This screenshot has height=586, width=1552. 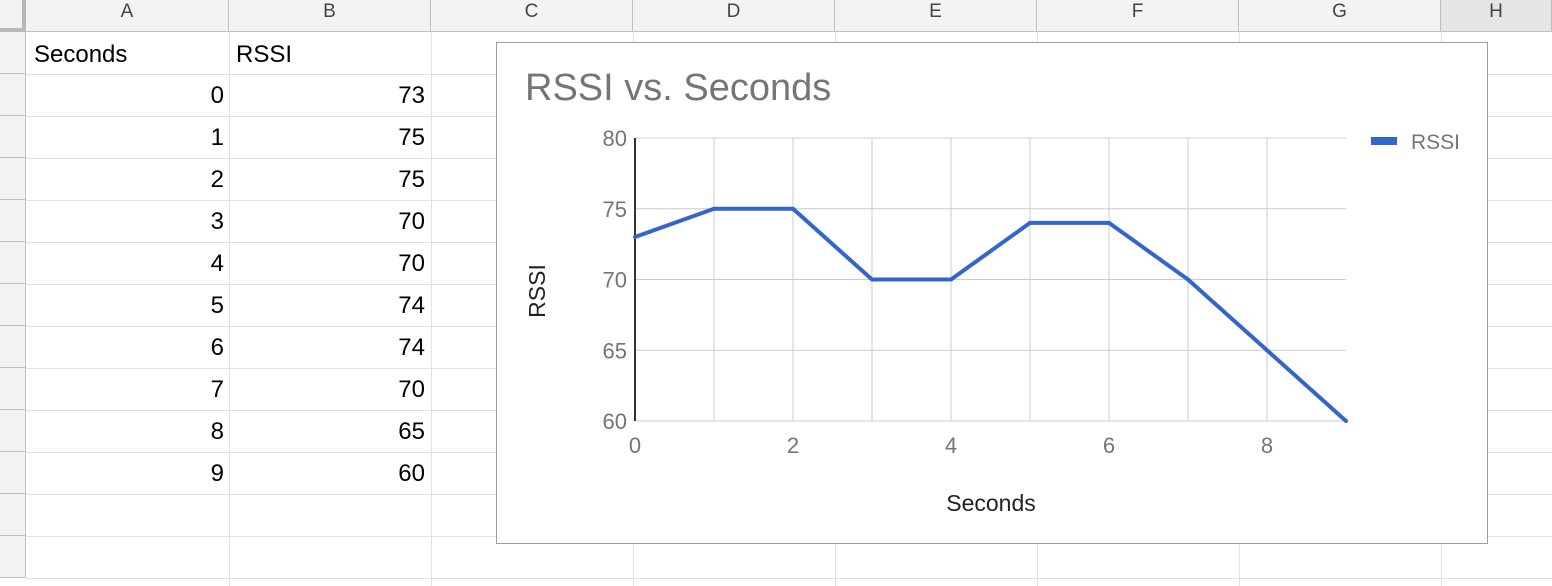 What do you see at coordinates (678, 88) in the screenshot?
I see `chart-title: RSSI vs. Seconds` at bounding box center [678, 88].